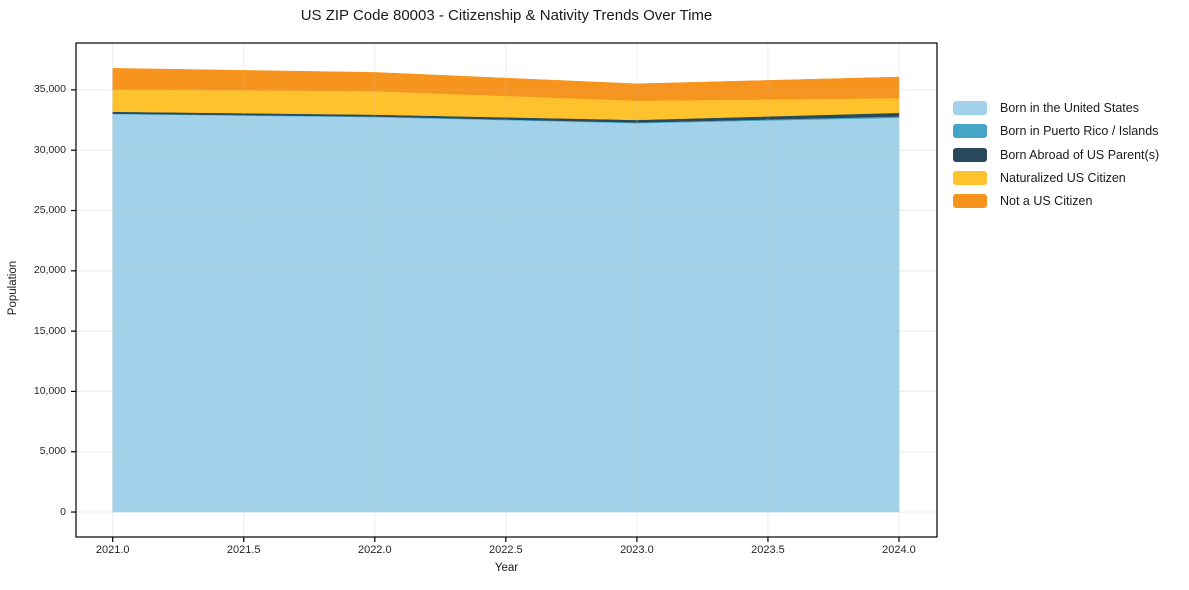  I want to click on legend-label: Born in the United States, so click(1069, 108).